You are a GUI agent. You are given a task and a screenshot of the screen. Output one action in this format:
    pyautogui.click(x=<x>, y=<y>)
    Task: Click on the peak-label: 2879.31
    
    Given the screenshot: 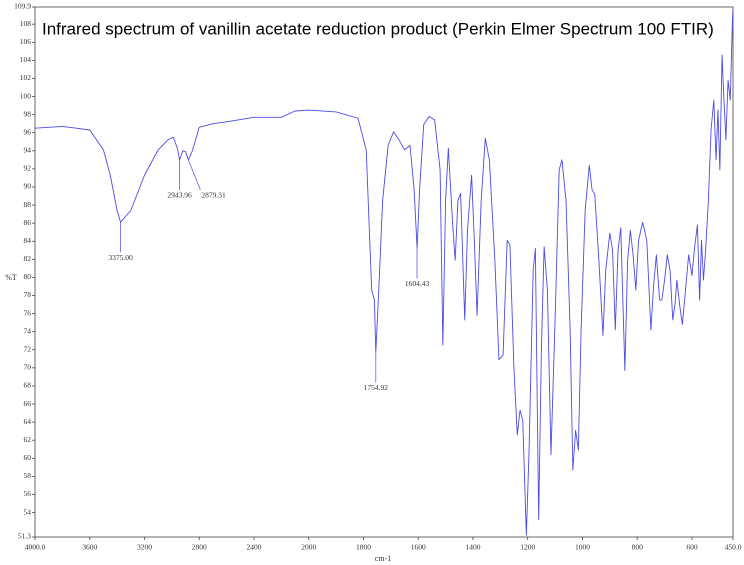 What is the action you would take?
    pyautogui.click(x=213, y=195)
    